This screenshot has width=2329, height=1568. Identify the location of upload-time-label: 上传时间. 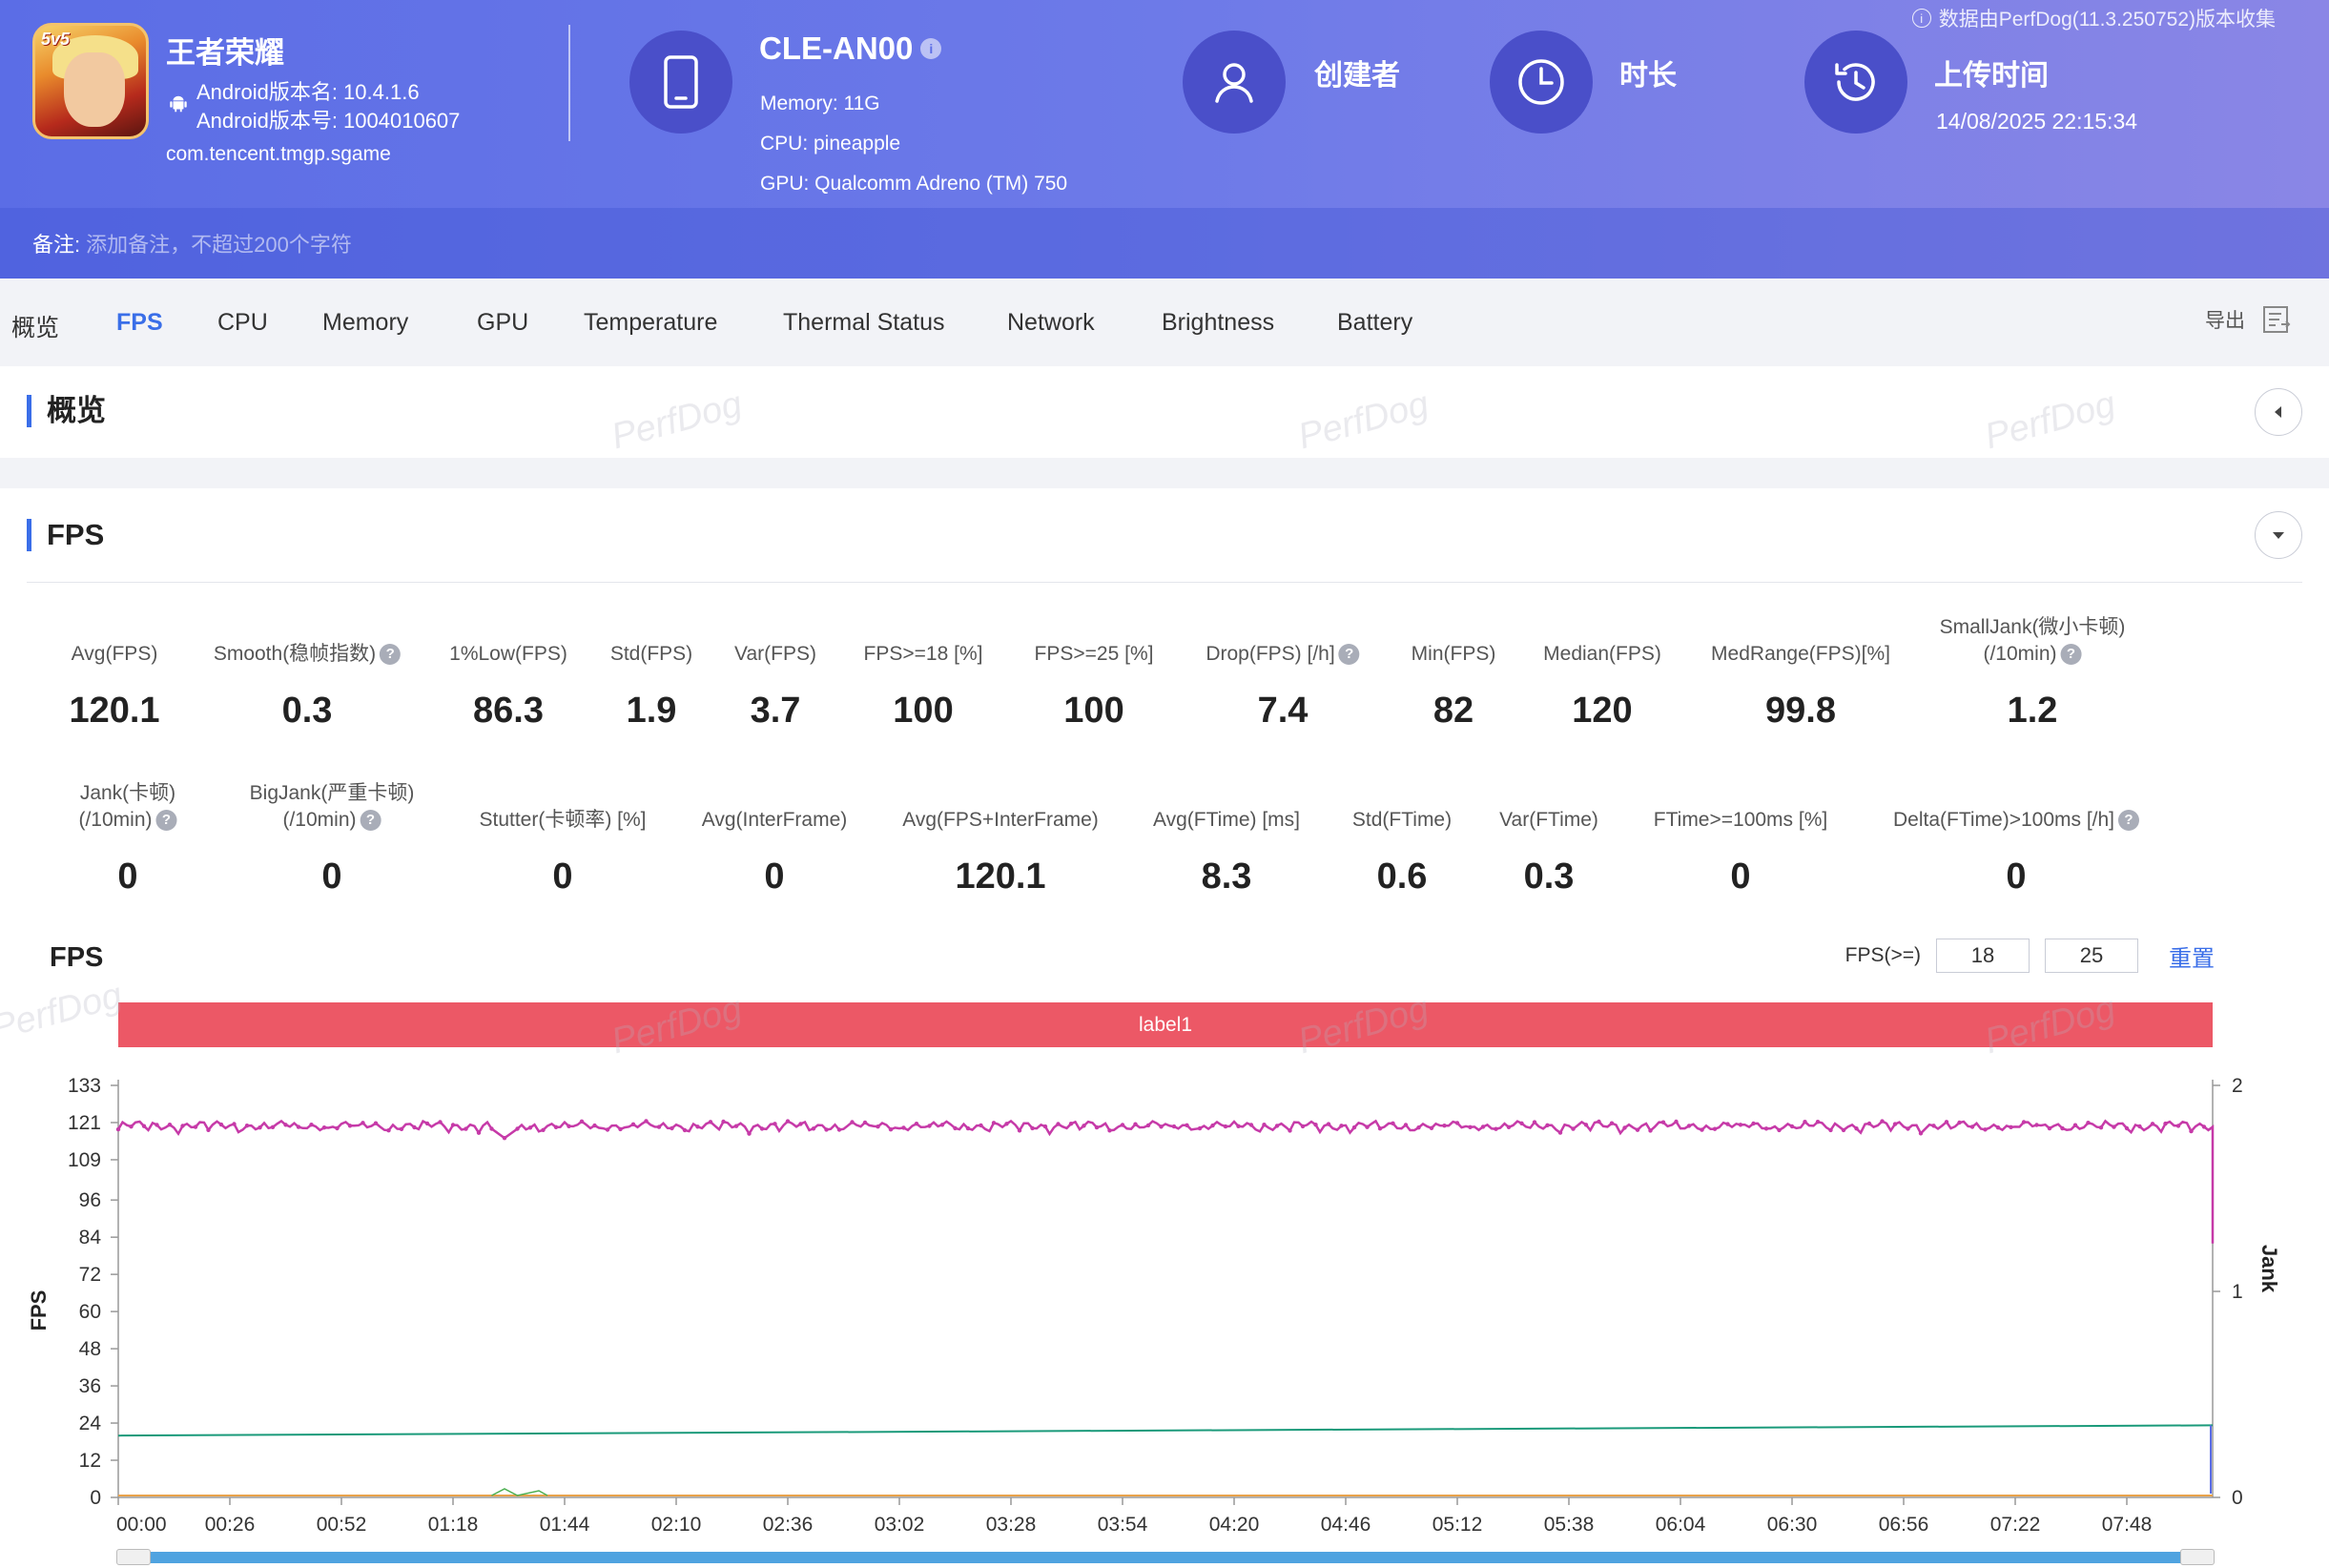
(1991, 76).